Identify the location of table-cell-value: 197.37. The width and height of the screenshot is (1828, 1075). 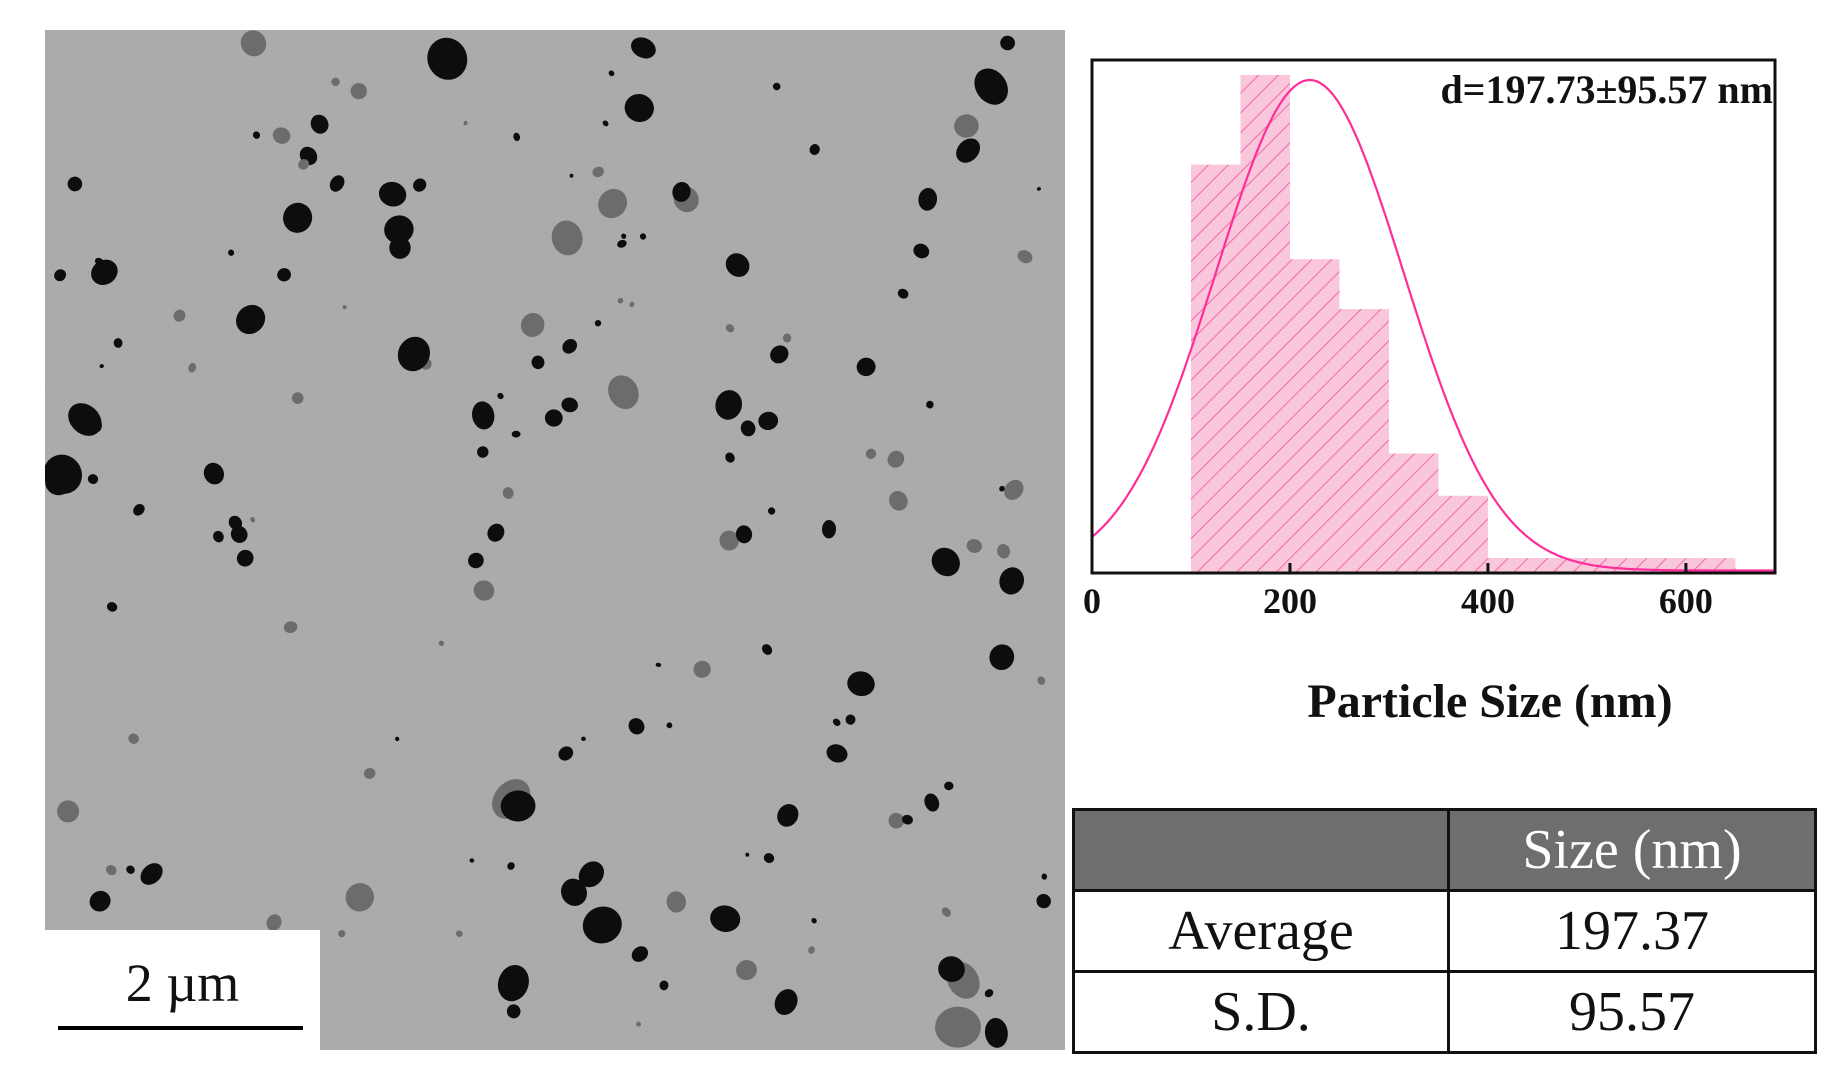
(1632, 931).